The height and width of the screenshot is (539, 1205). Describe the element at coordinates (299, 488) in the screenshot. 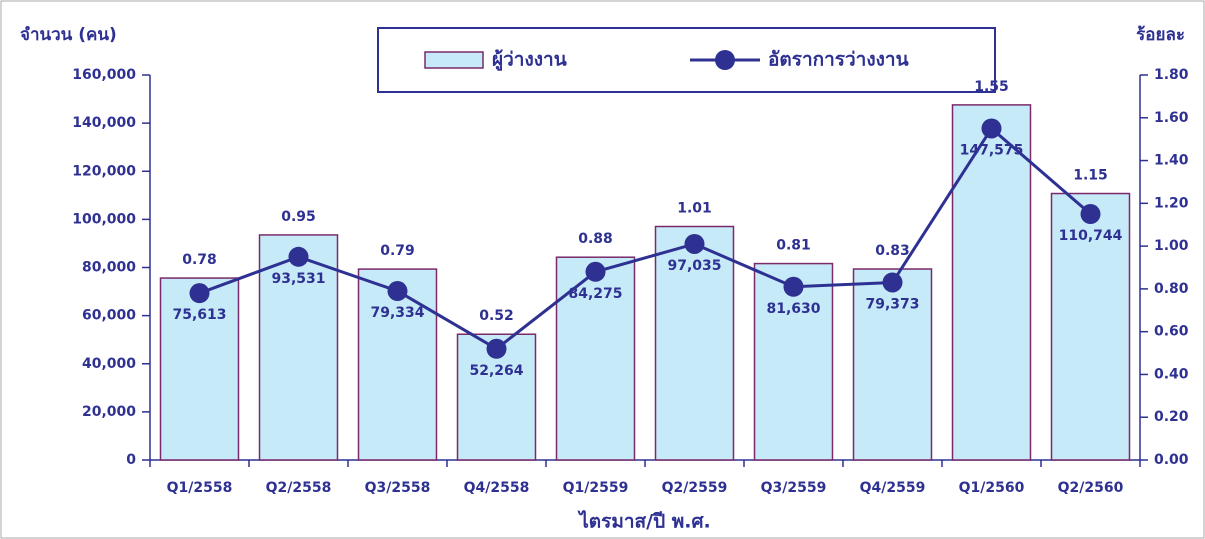

I see `x-tick-label: Q2/2558` at that location.